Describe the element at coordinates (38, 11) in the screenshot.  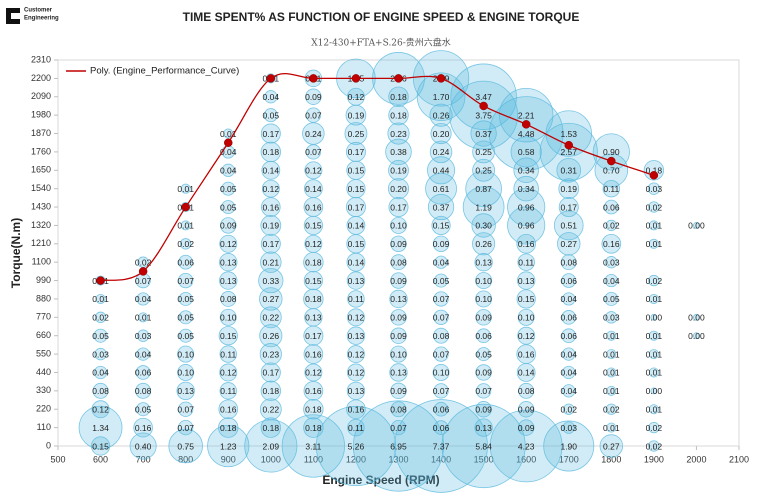
I see `logo-text: Customer` at that location.